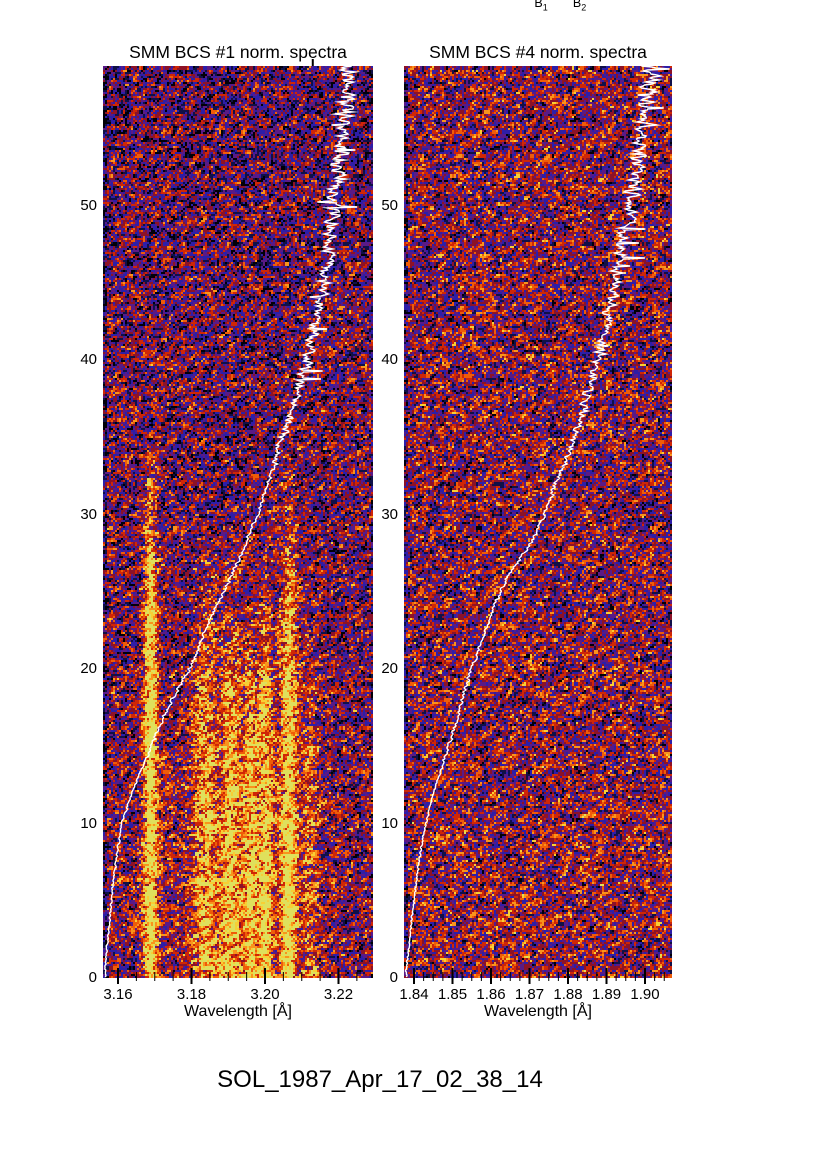 The width and height of the screenshot is (826, 1169). I want to click on x-tick-label: 1.85, so click(452, 994).